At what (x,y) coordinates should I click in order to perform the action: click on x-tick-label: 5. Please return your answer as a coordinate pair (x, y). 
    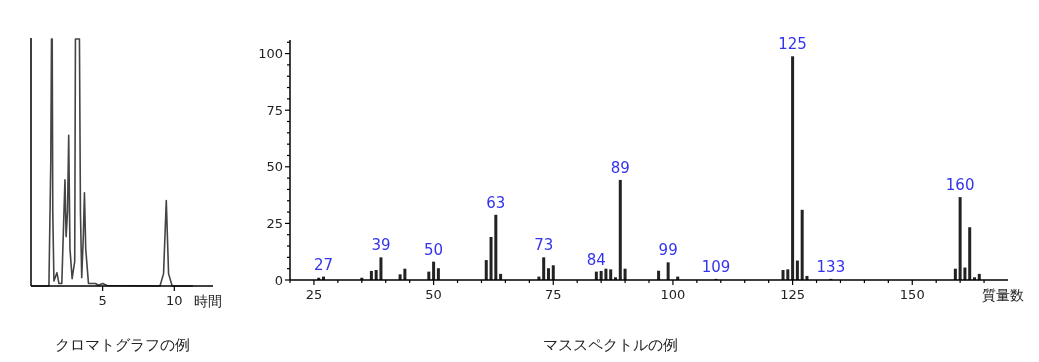
    Looking at the image, I should click on (102, 300).